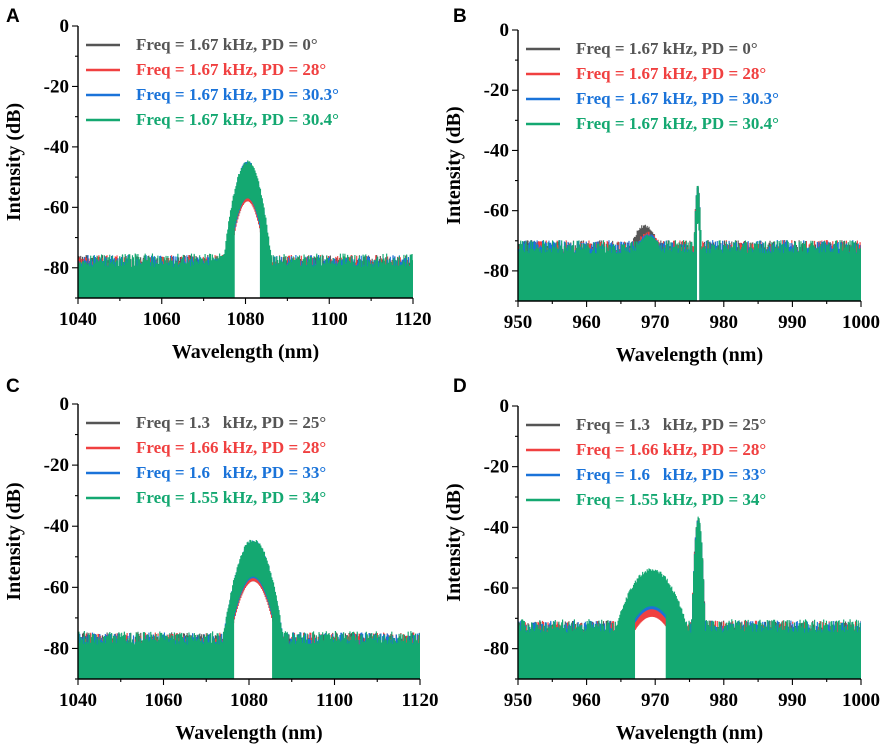 This screenshot has height=747, width=886. Describe the element at coordinates (460, 386) in the screenshot. I see `panel-letter: D` at that location.